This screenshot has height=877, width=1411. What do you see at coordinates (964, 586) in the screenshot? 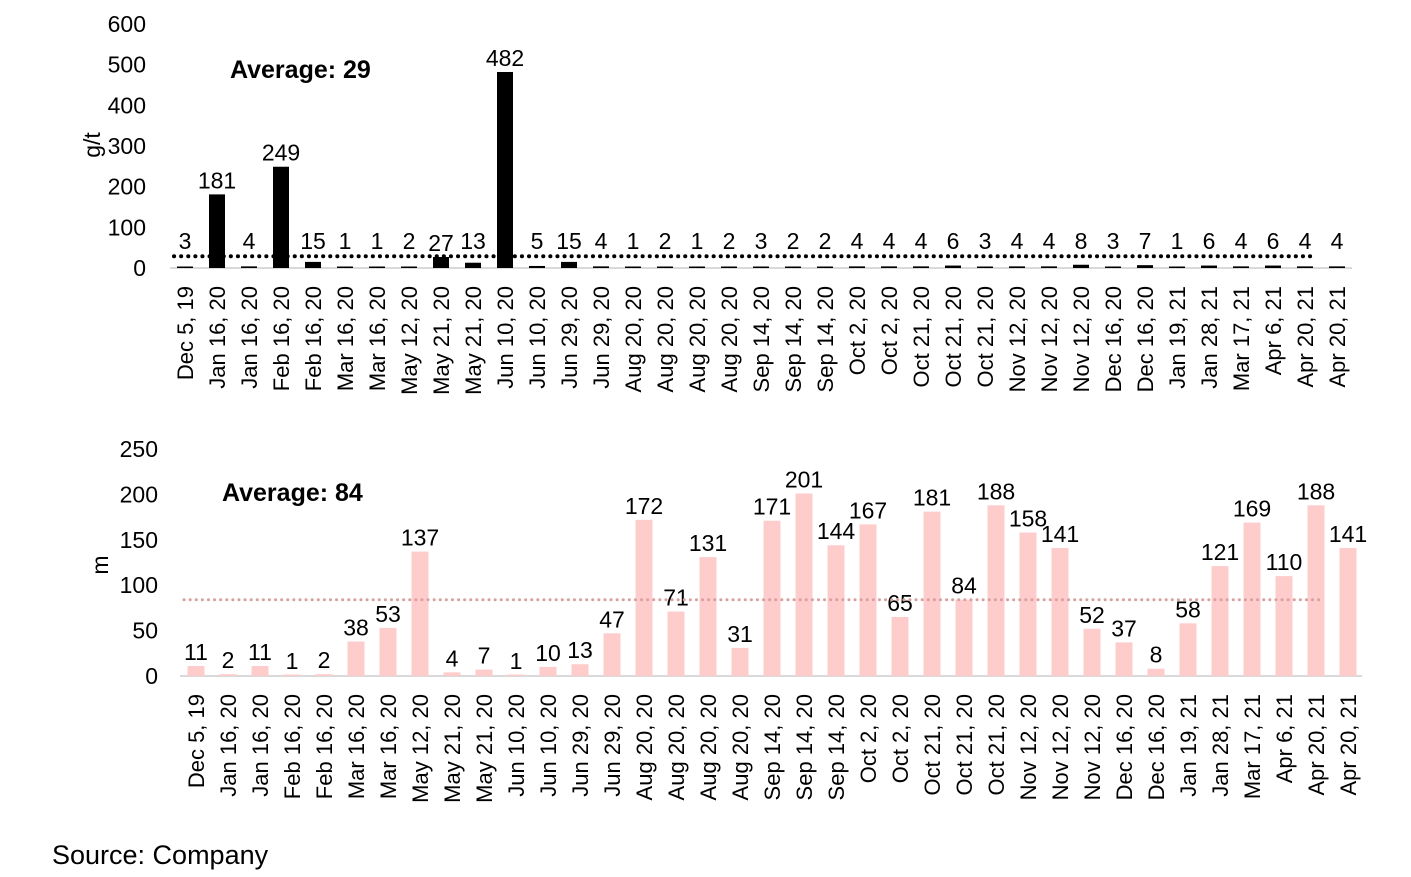
I see `data-label: 84` at bounding box center [964, 586].